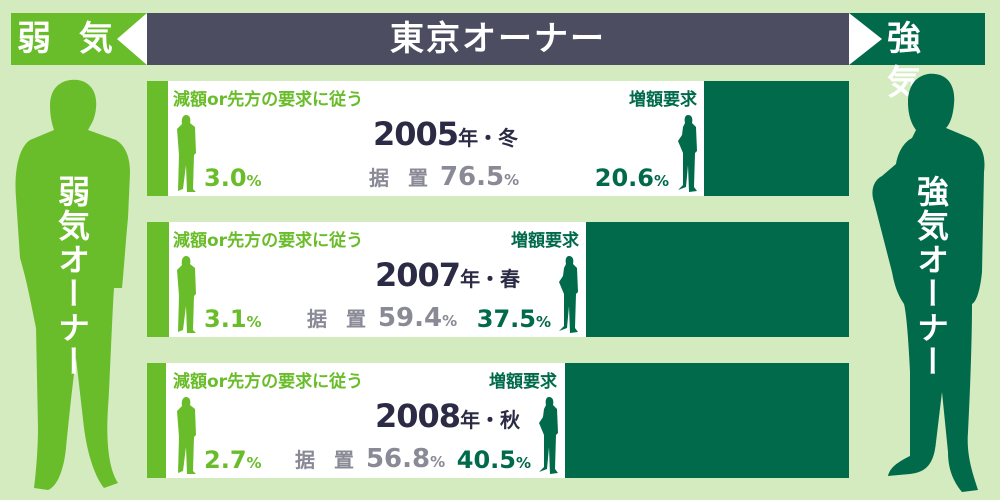  What do you see at coordinates (370, 459) in the screenshot?
I see `value-neutral: 据 置 56.8%` at bounding box center [370, 459].